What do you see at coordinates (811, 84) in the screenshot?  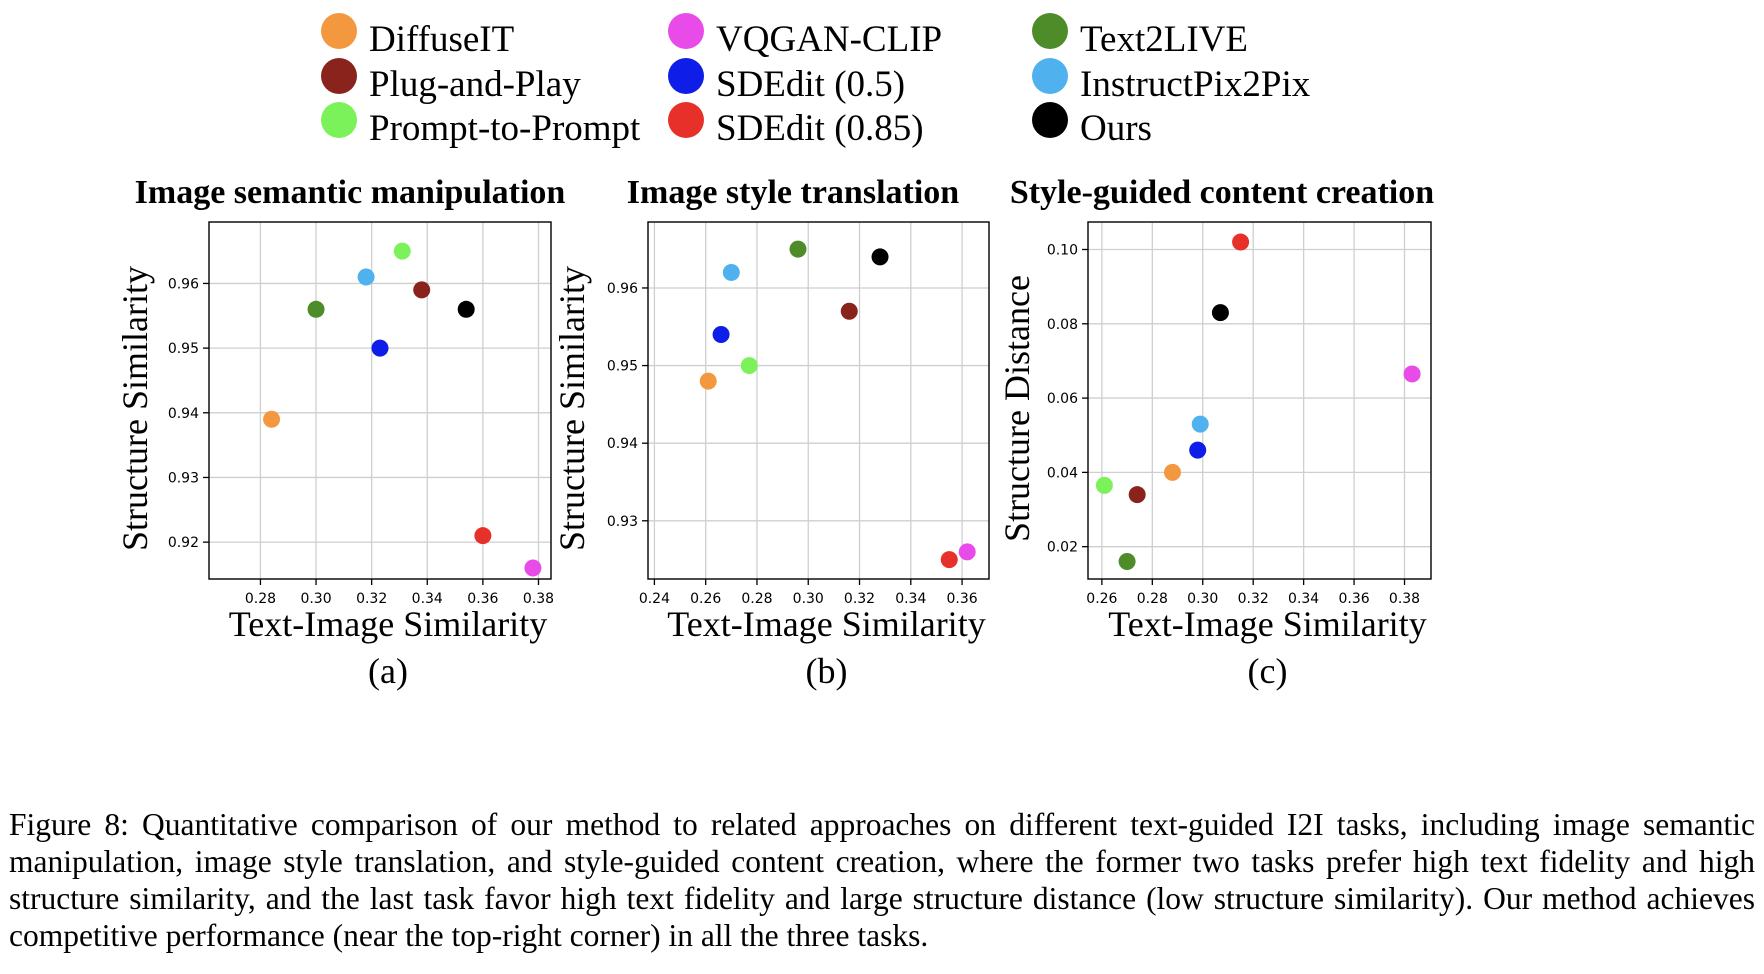 I see `legend-label: SDEdit (0.5)` at bounding box center [811, 84].